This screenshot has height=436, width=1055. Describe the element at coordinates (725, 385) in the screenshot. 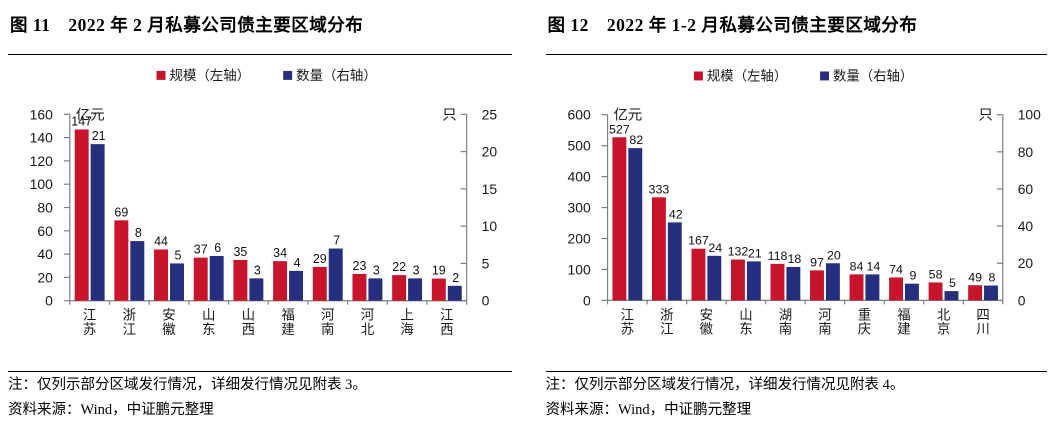

I see `figure-12-note: 注：仅列示部分区域发行情况，详细发行情况见附表 4。` at that location.